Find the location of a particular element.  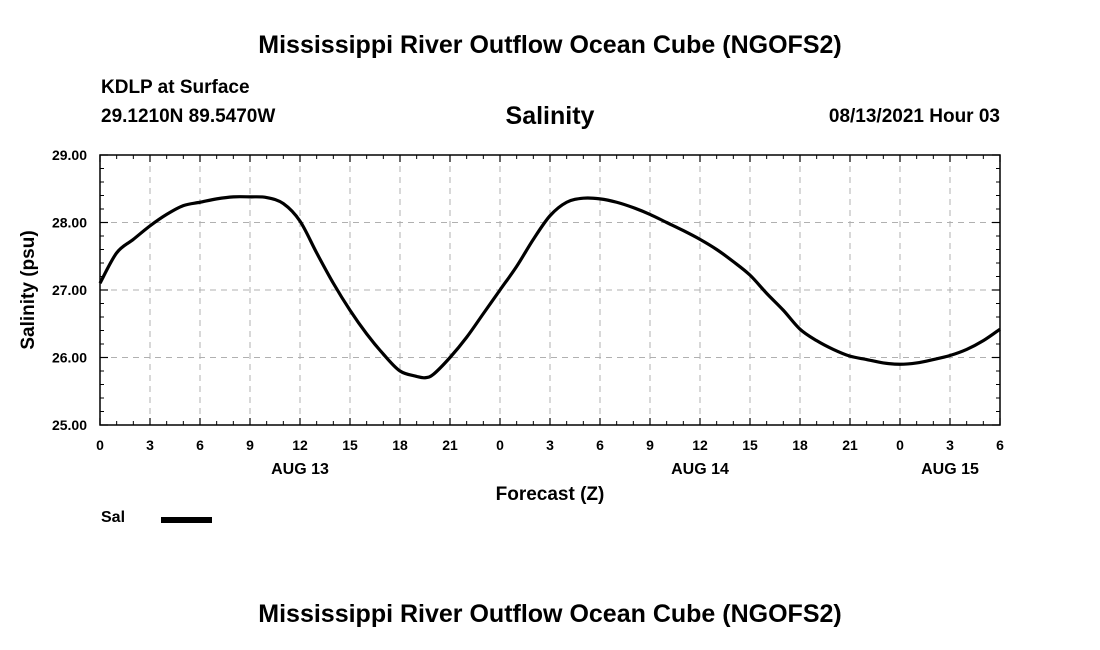

date-labels: AUG 13 AUG 14 AUG 15 is located at coordinates (625, 469).